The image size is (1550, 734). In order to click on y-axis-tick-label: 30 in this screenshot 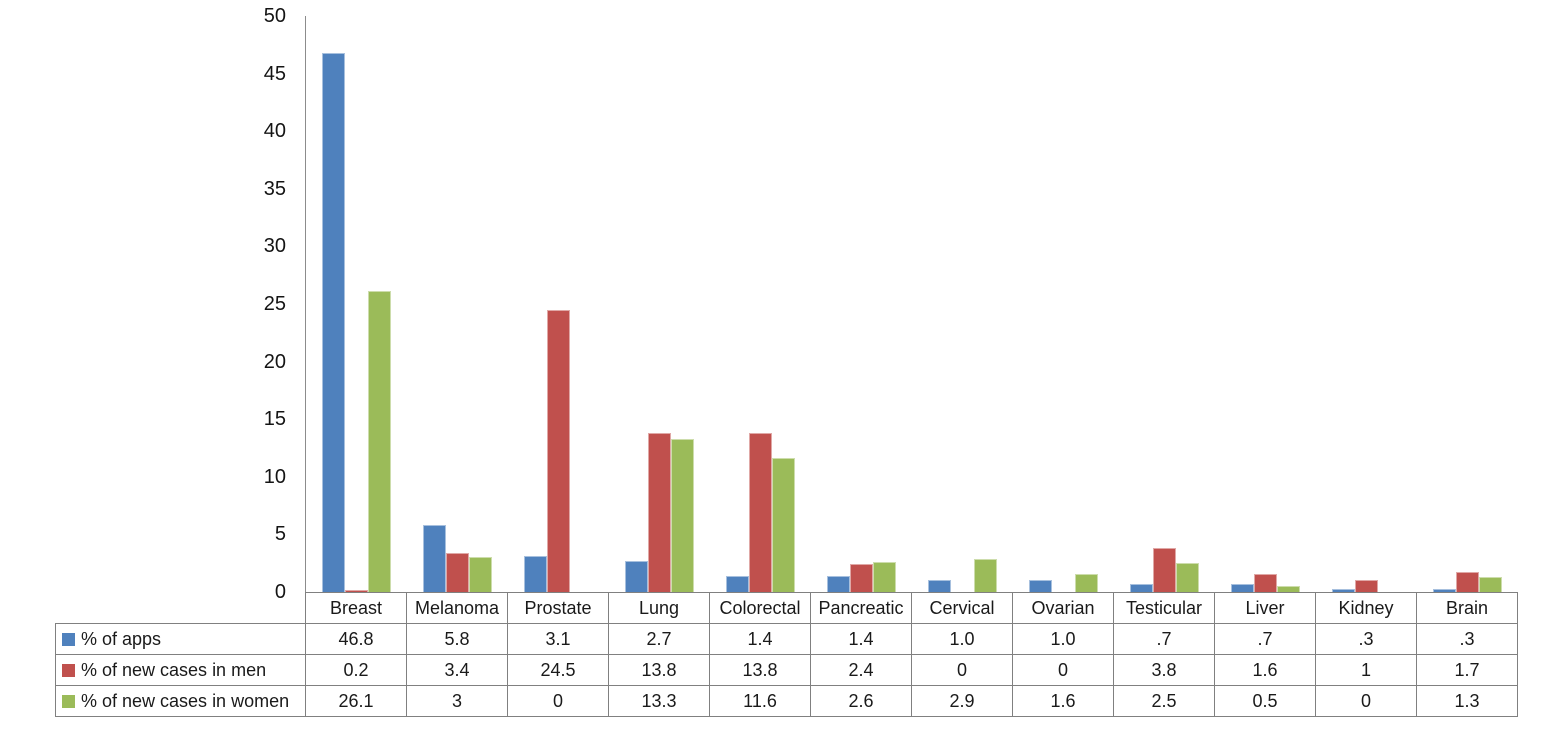, I will do `click(274, 246)`.